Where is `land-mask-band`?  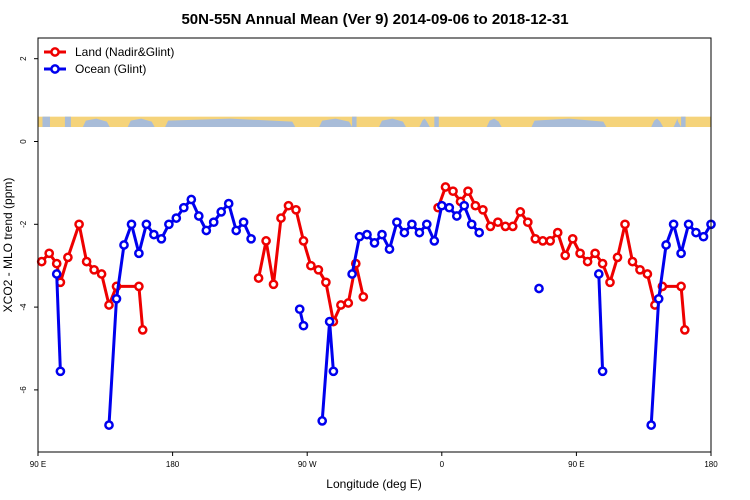 land-mask-band is located at coordinates (374, 122).